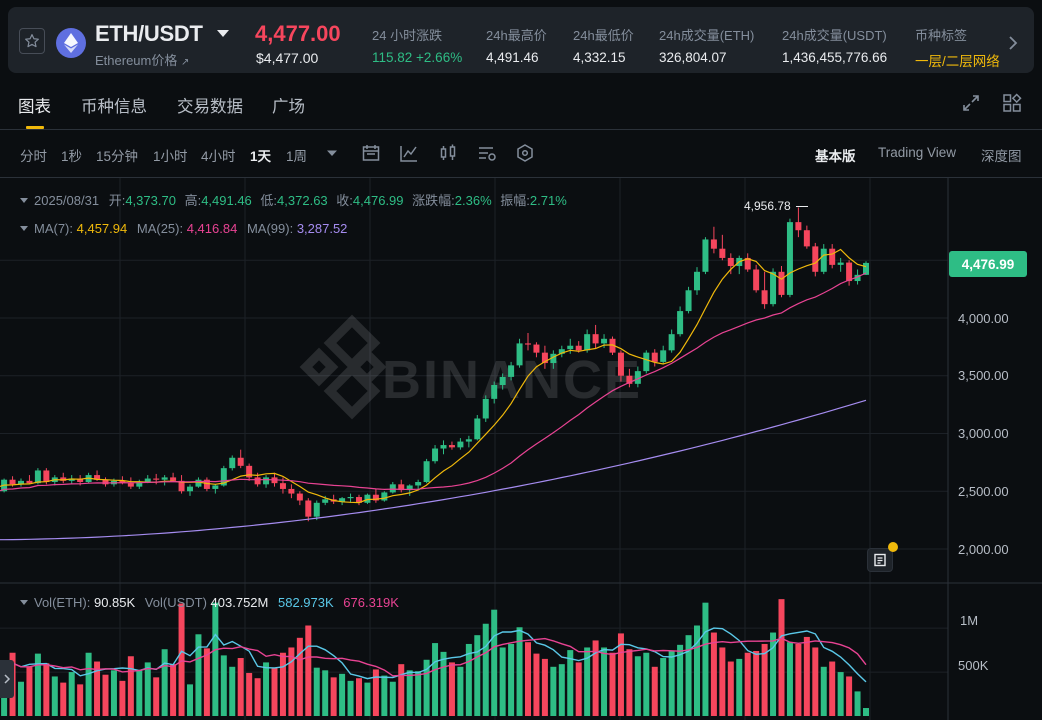  Describe the element at coordinates (371, 153) in the screenshot. I see `calendar-icon` at that location.